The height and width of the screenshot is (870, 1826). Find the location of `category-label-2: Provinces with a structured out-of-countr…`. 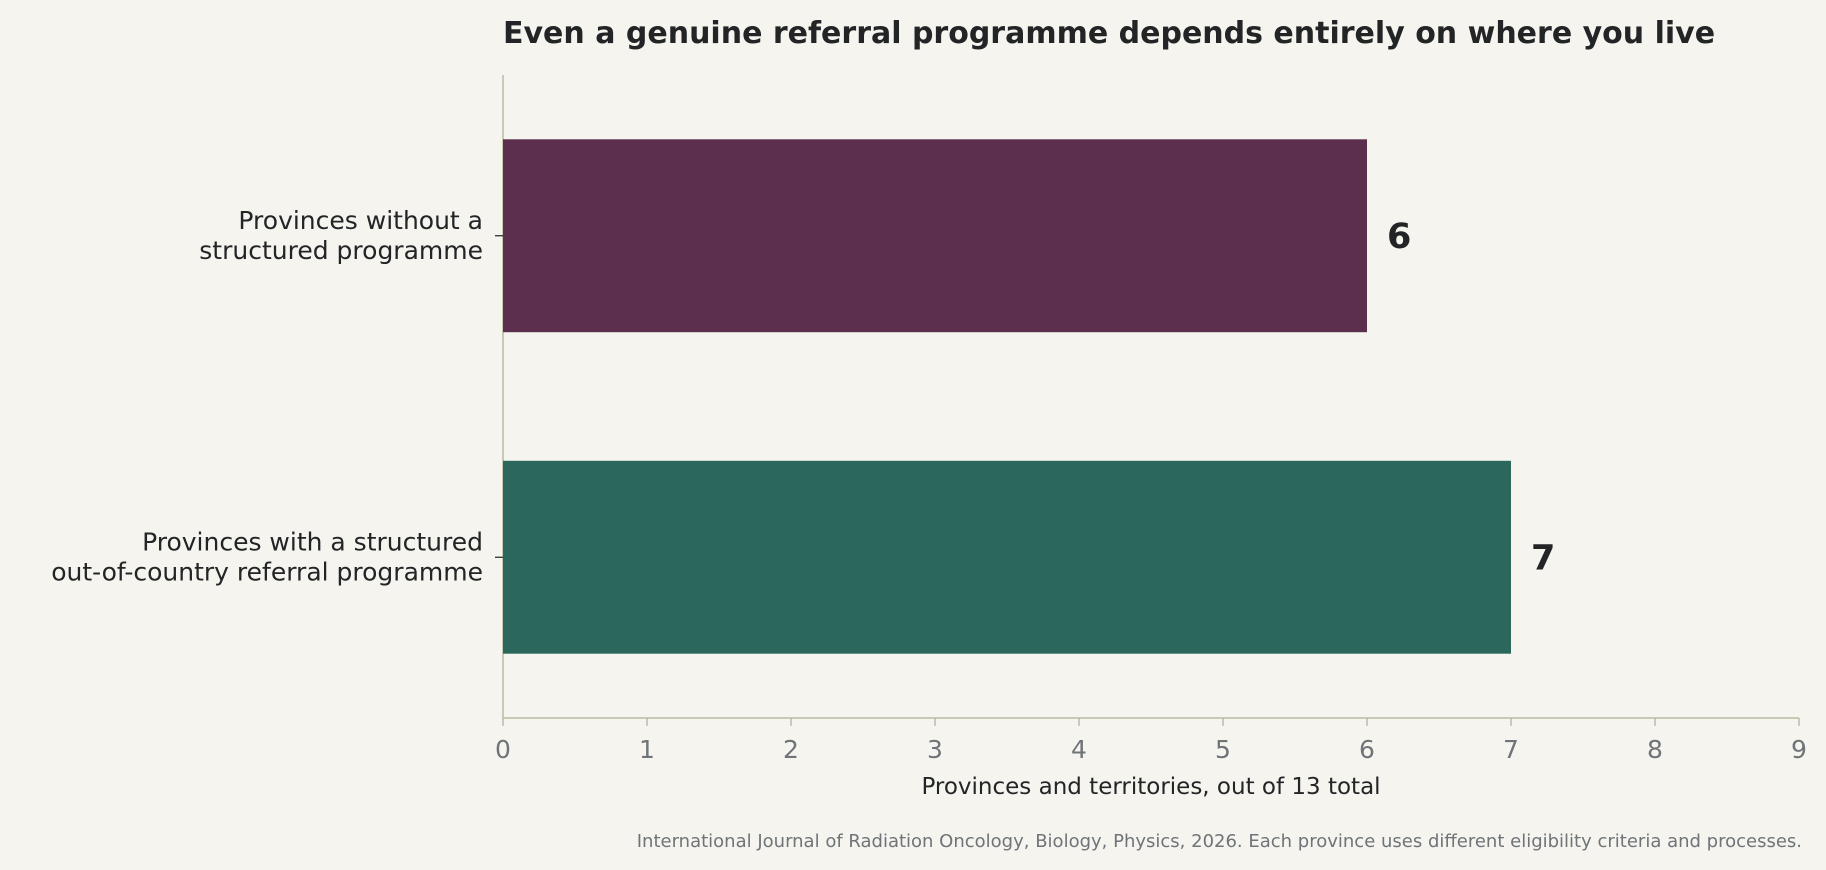

category-label-2: Provinces with a structured out-of-countr… is located at coordinates (267, 556).